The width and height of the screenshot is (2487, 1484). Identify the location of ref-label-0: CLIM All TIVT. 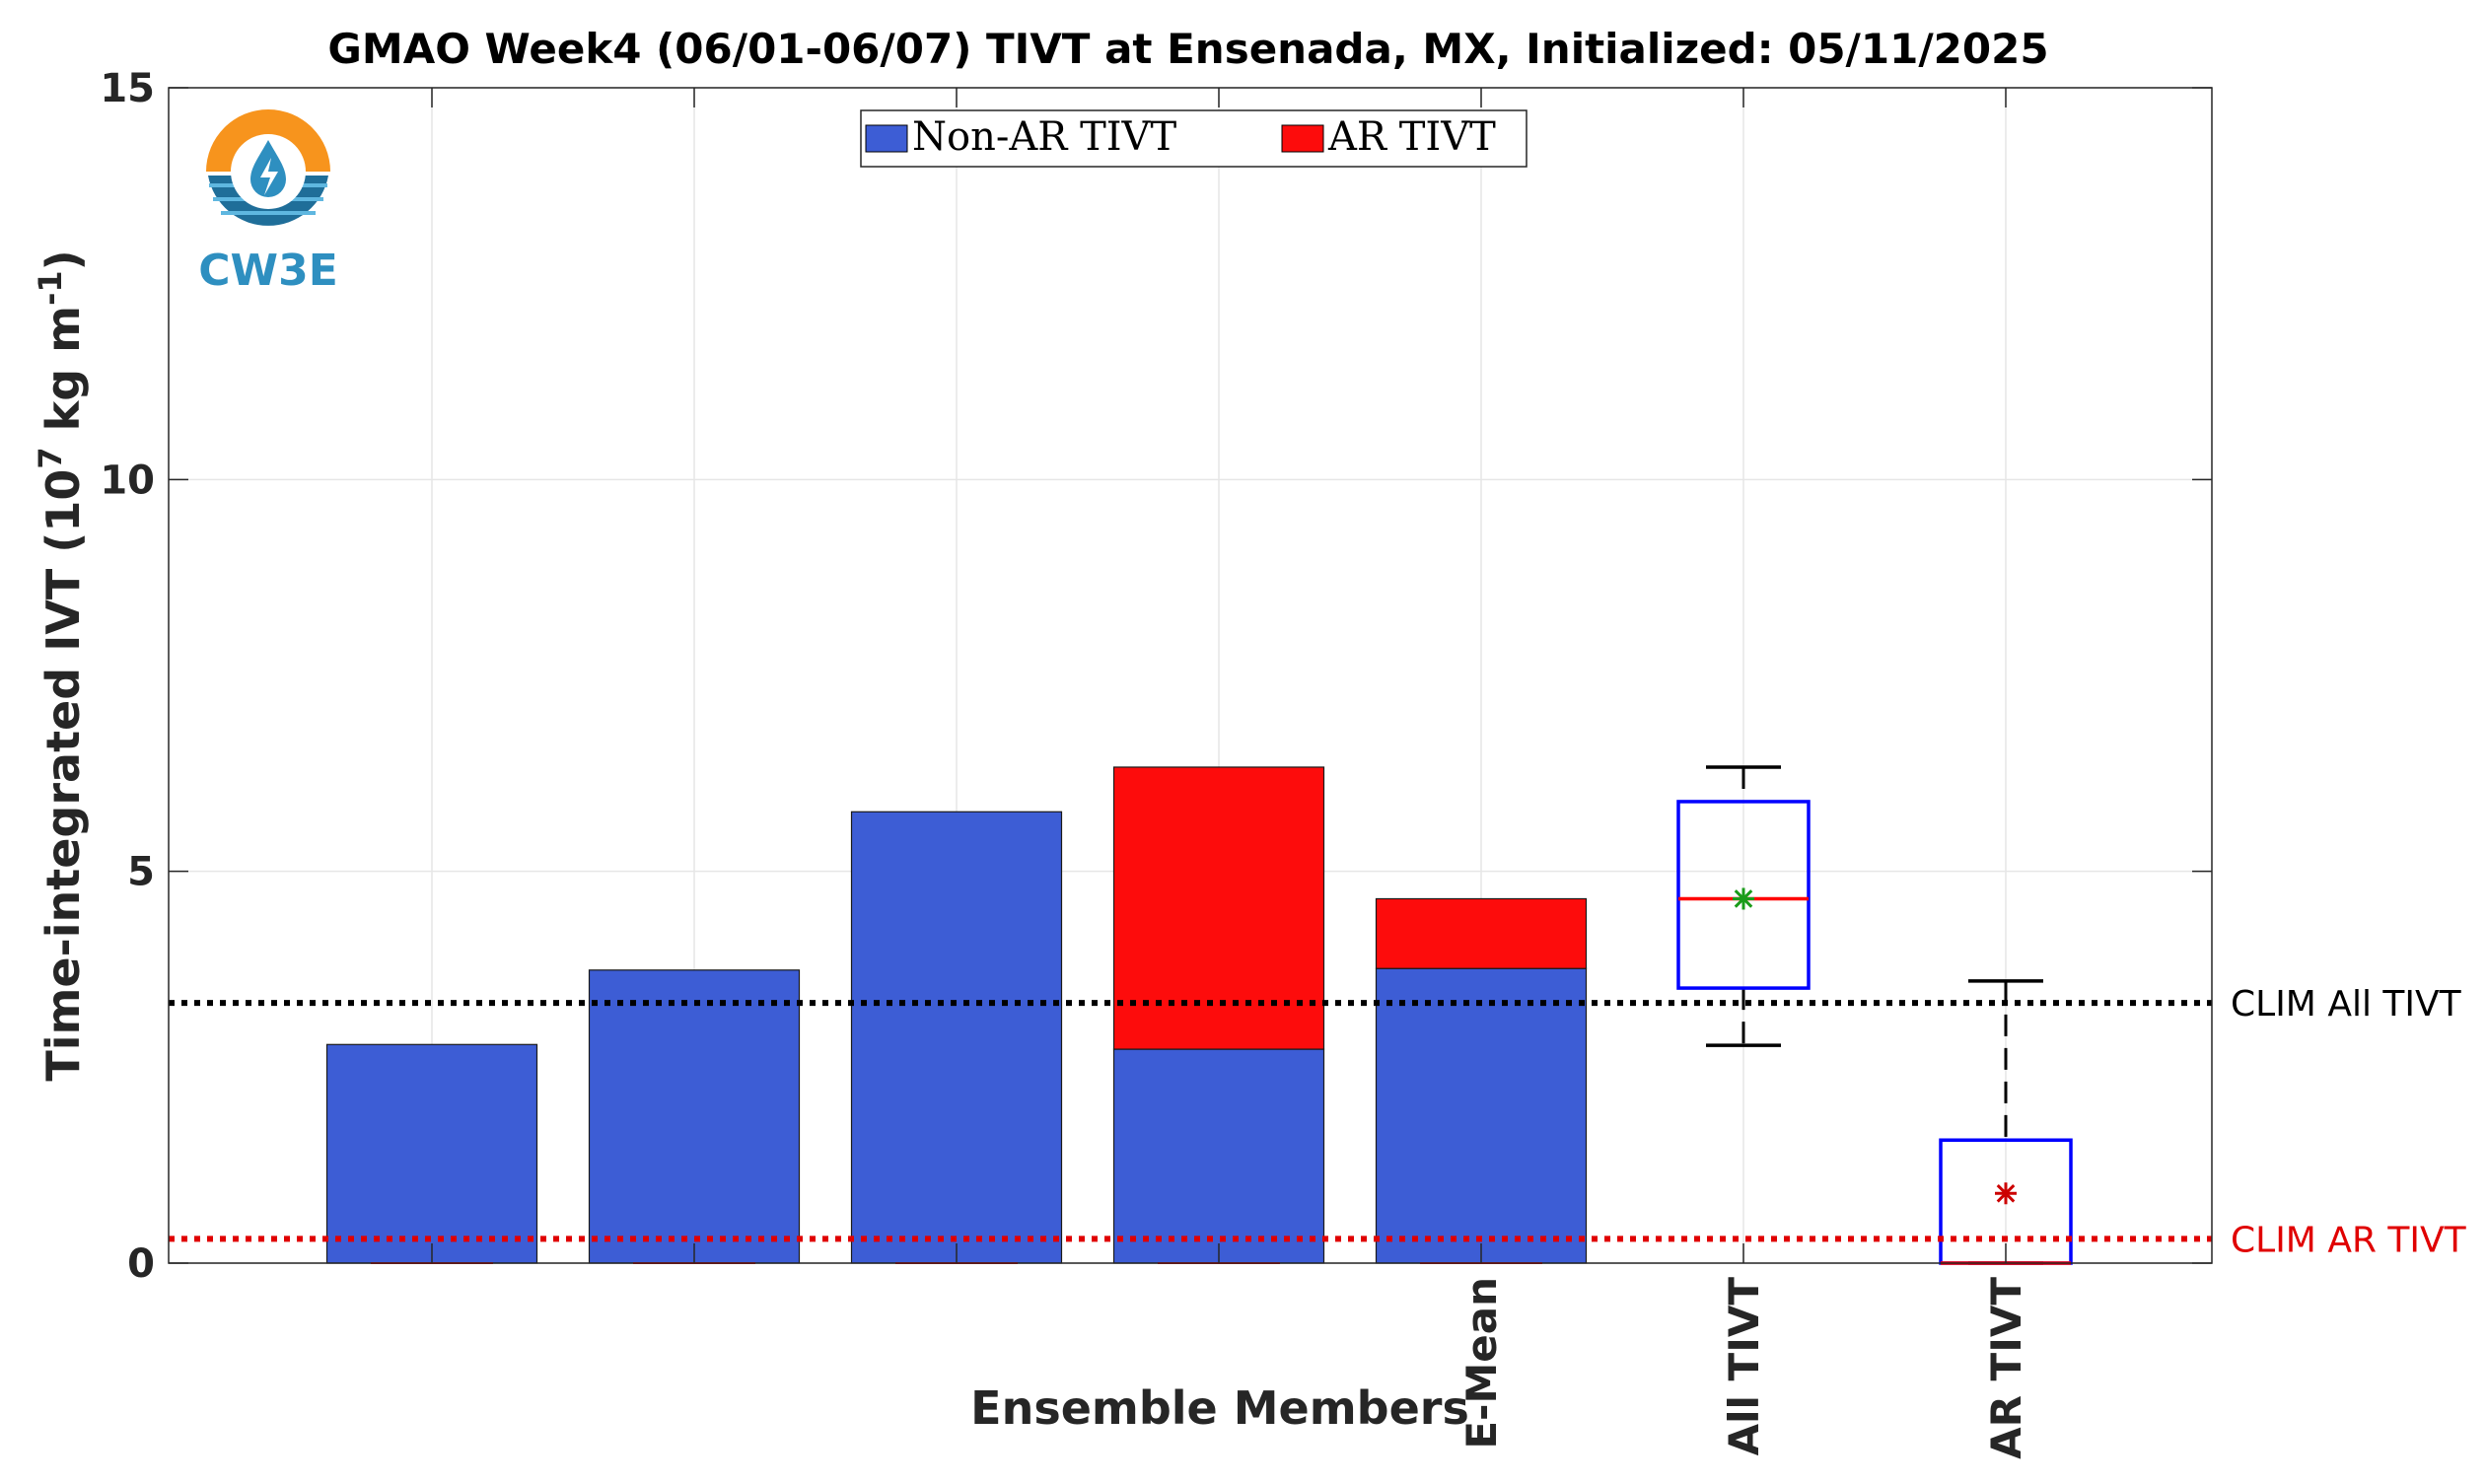
(2346, 1004).